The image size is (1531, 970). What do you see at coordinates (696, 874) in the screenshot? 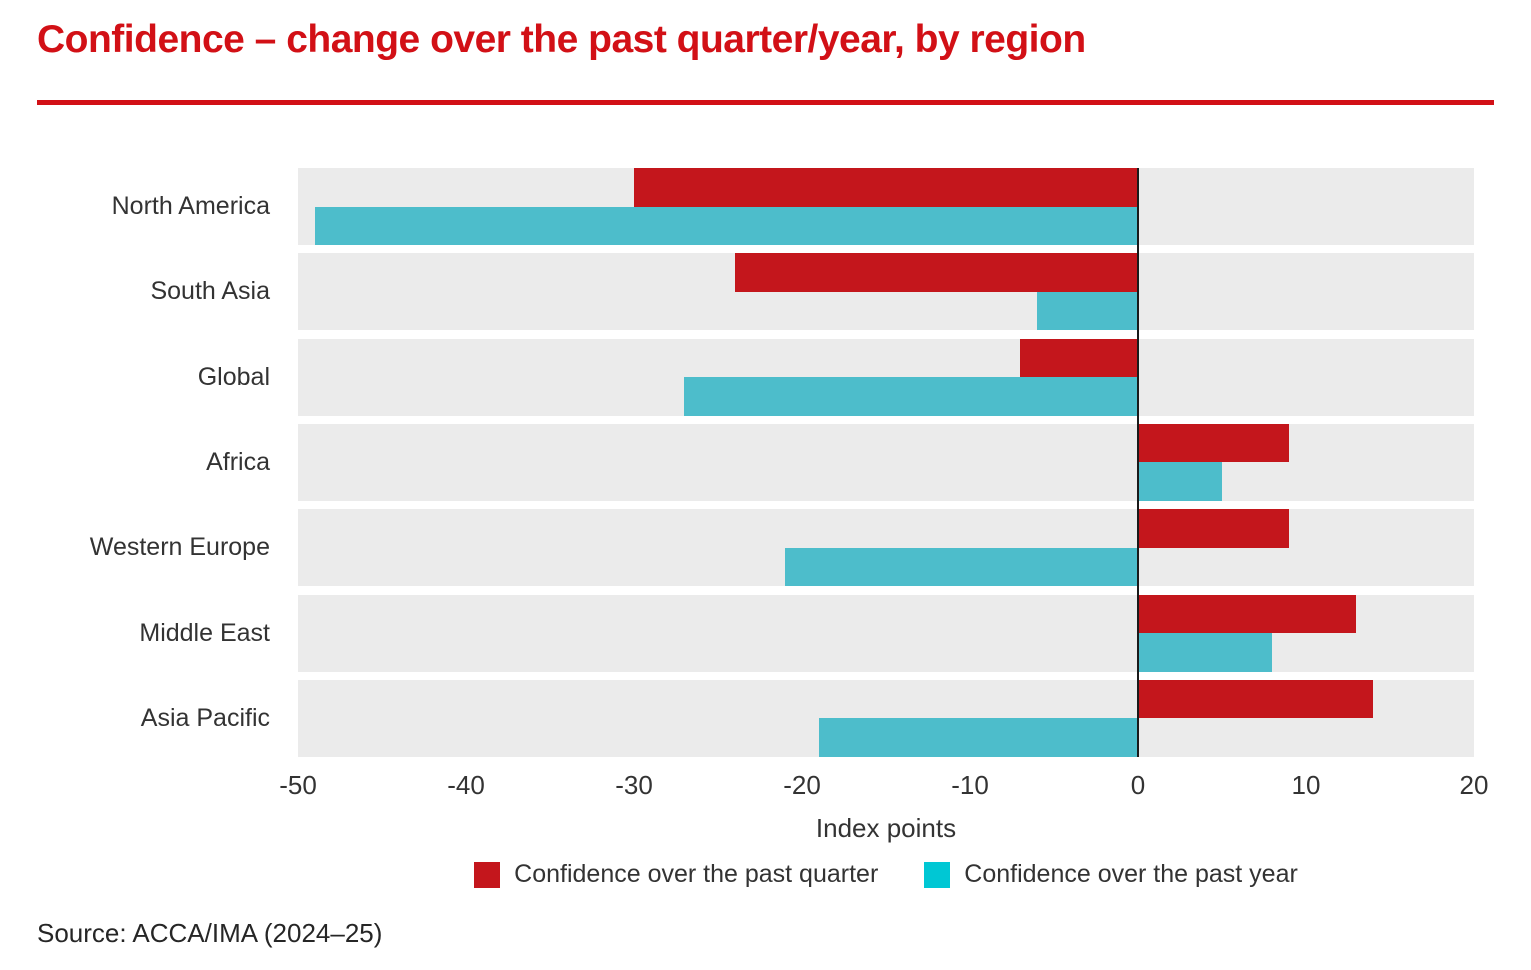
I see `legend-label-quarter: Confidence over the past quarter` at bounding box center [696, 874].